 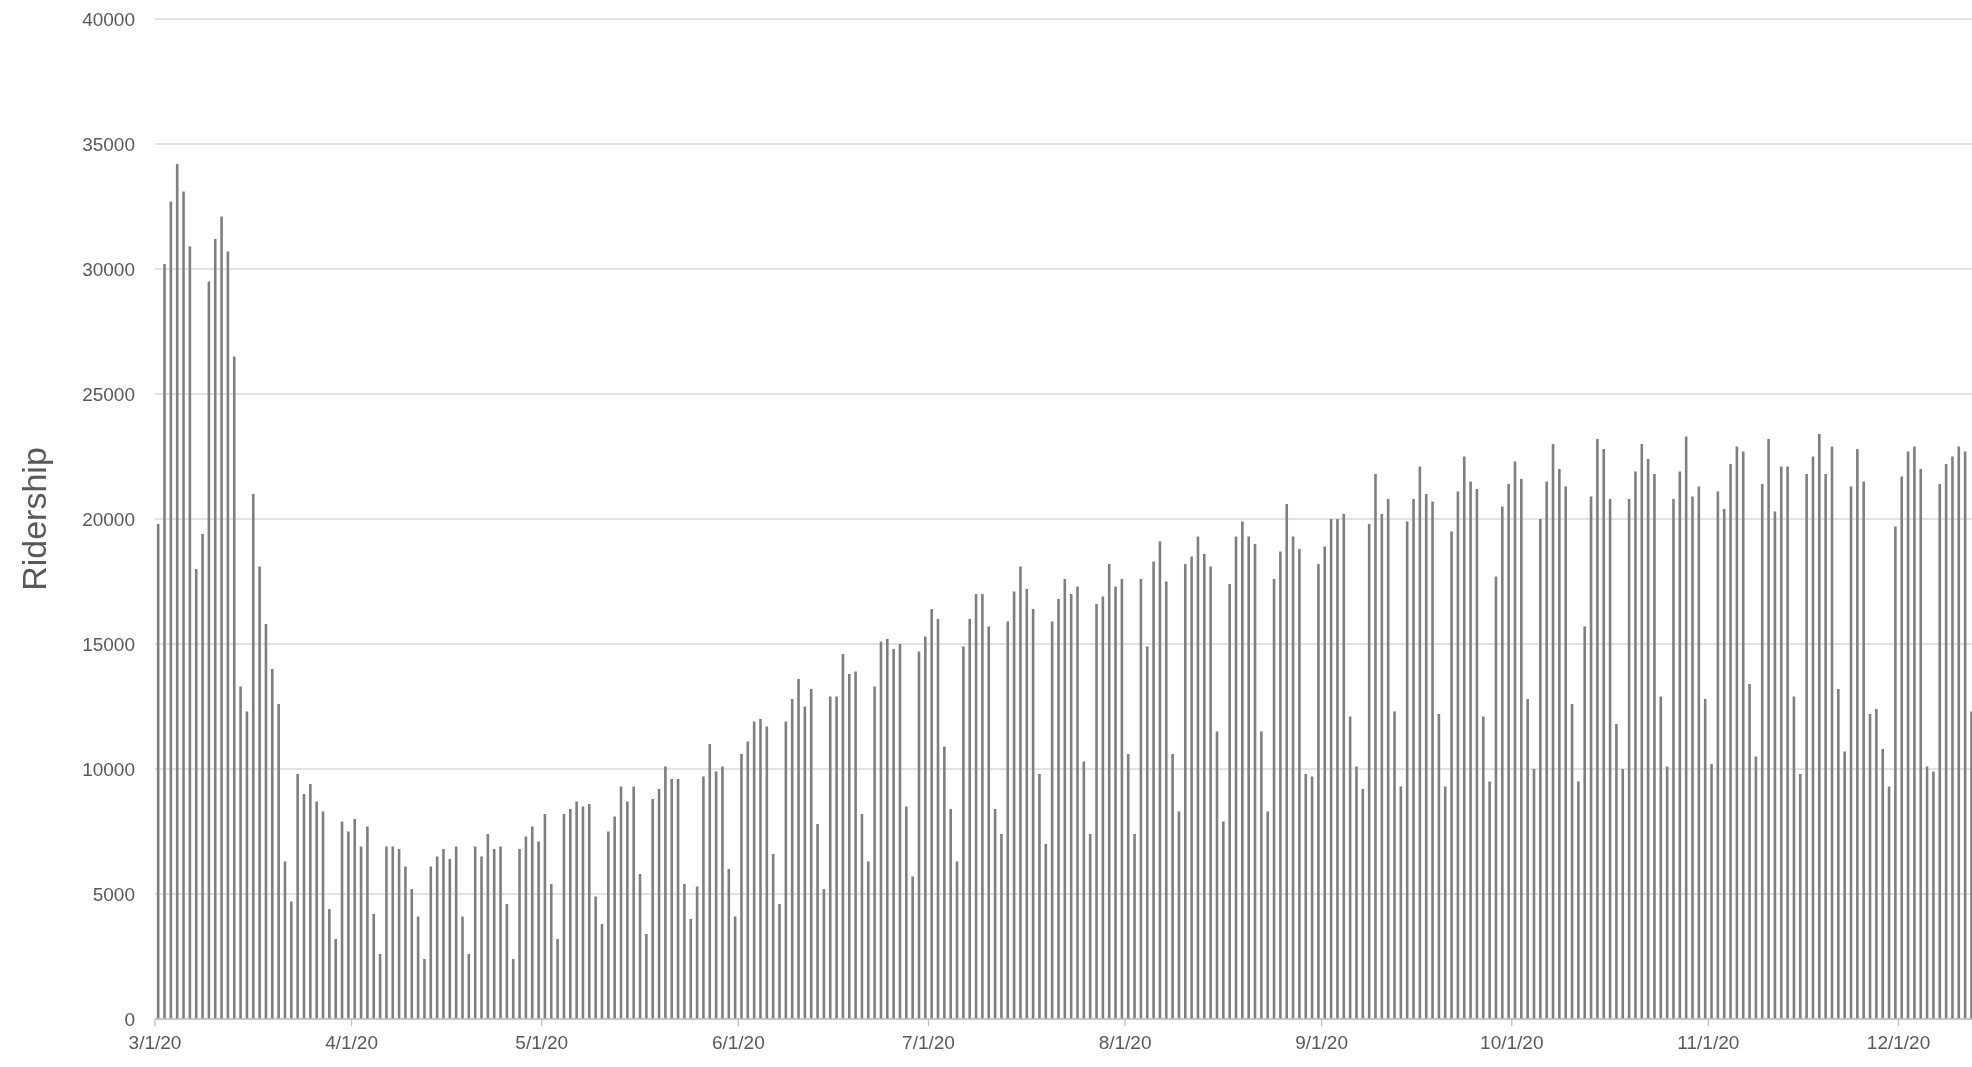 What do you see at coordinates (34, 519) in the screenshot?
I see `y-axis-title: Ridership` at bounding box center [34, 519].